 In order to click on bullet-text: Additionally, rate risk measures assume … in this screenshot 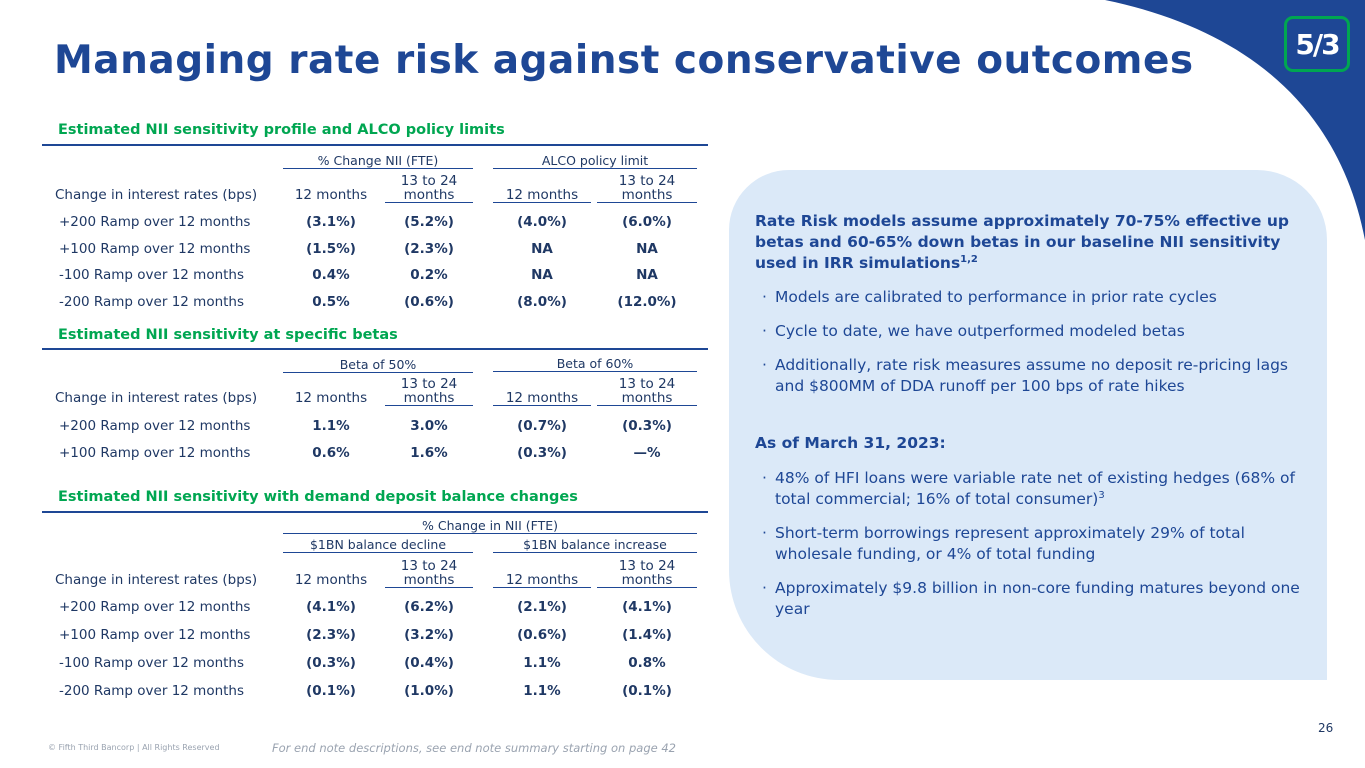, I will do `click(1031, 375)`.